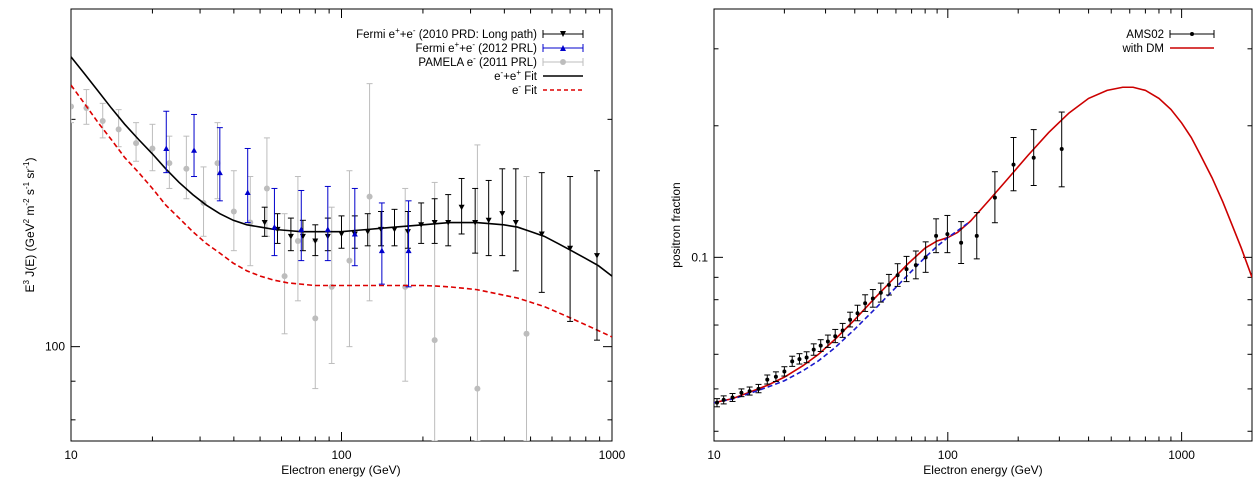 The width and height of the screenshot is (1258, 483). Describe the element at coordinates (1168, 42) in the screenshot. I see `right-legend: AMS02 with DM` at that location.